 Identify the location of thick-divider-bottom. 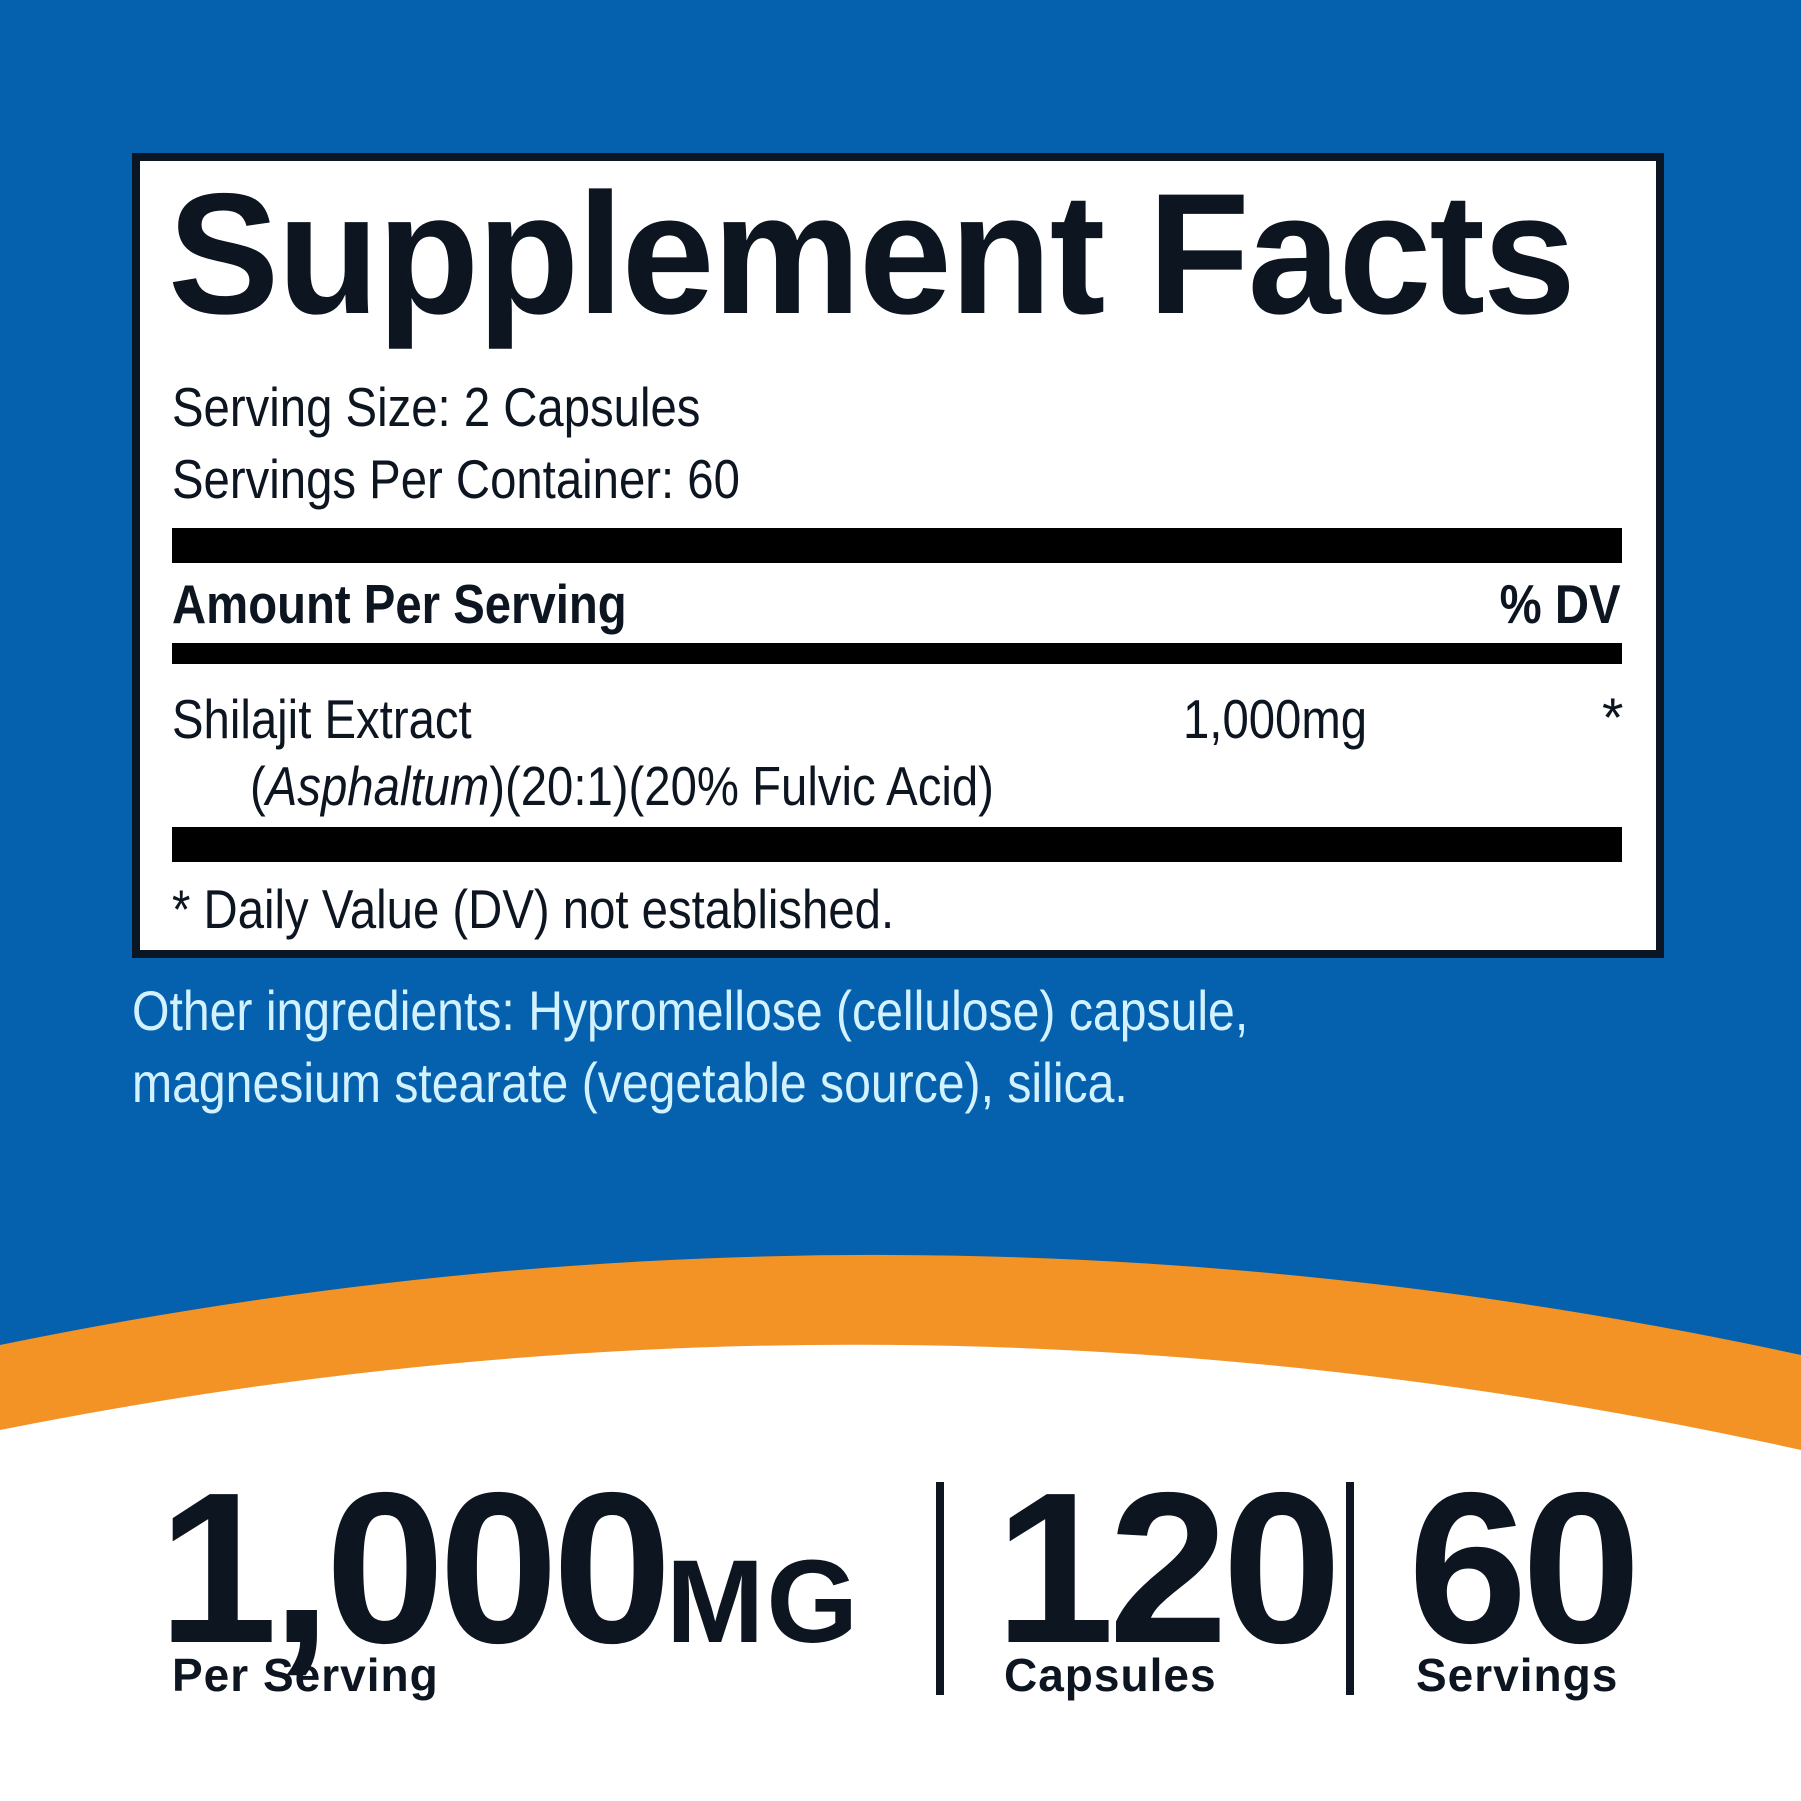
(897, 844).